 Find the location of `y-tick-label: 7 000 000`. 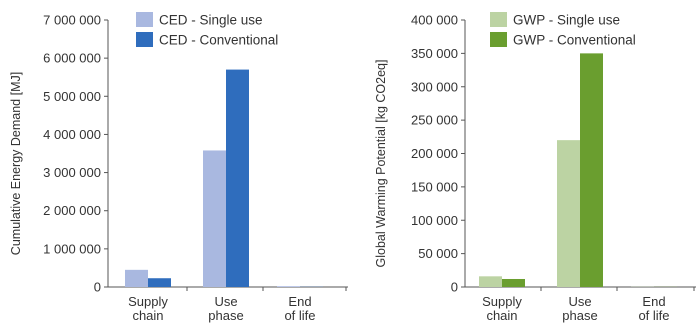

y-tick-label: 7 000 000 is located at coordinates (72, 20).